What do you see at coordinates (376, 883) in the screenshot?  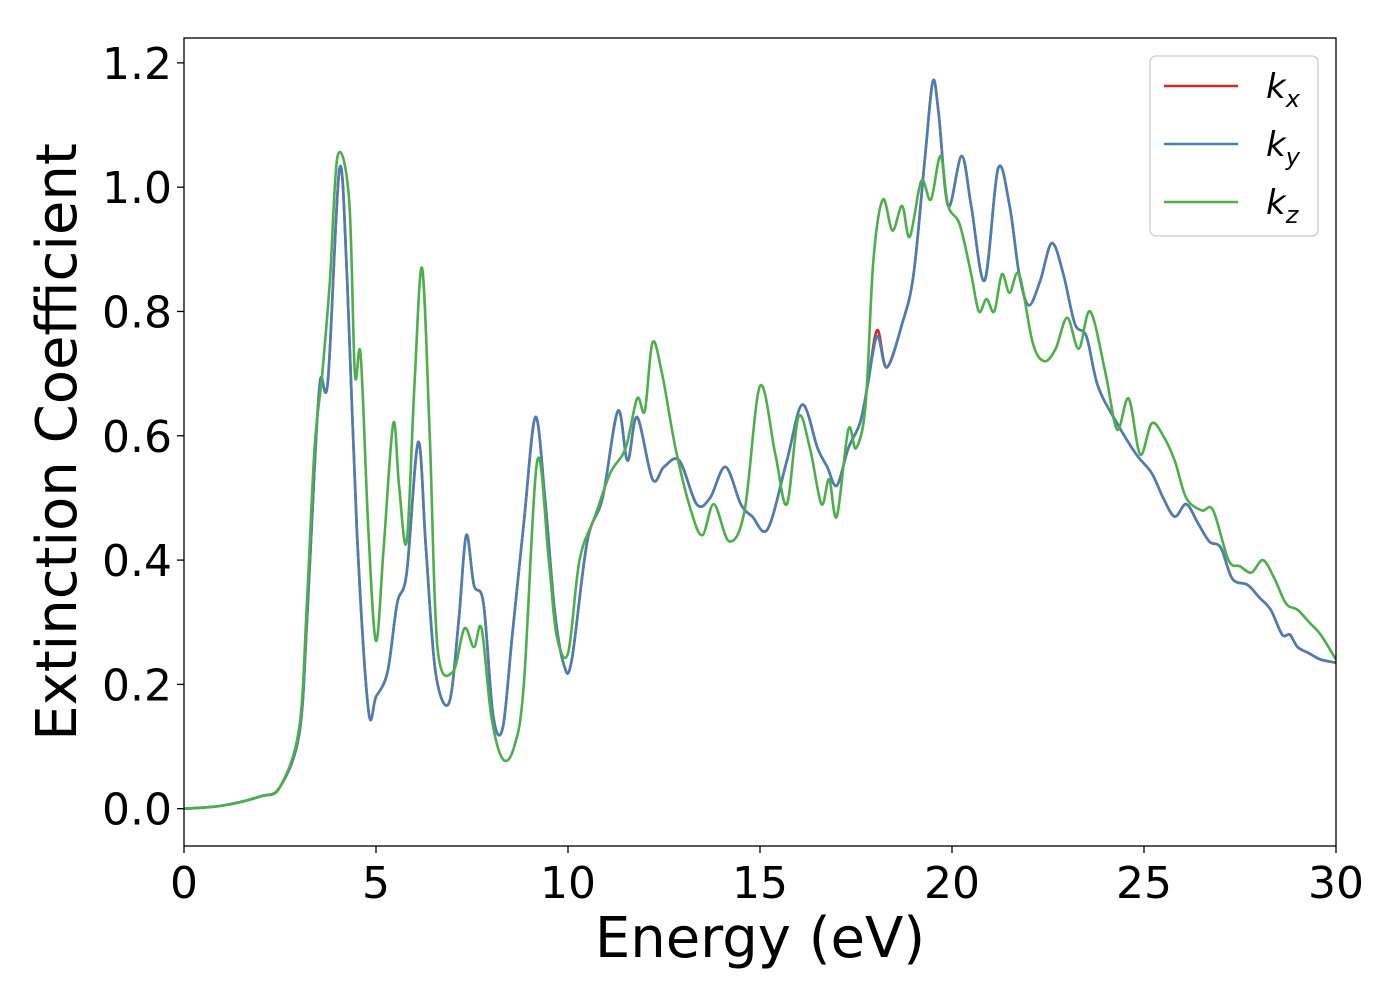 I see `x-tick-label: 5` at bounding box center [376, 883].